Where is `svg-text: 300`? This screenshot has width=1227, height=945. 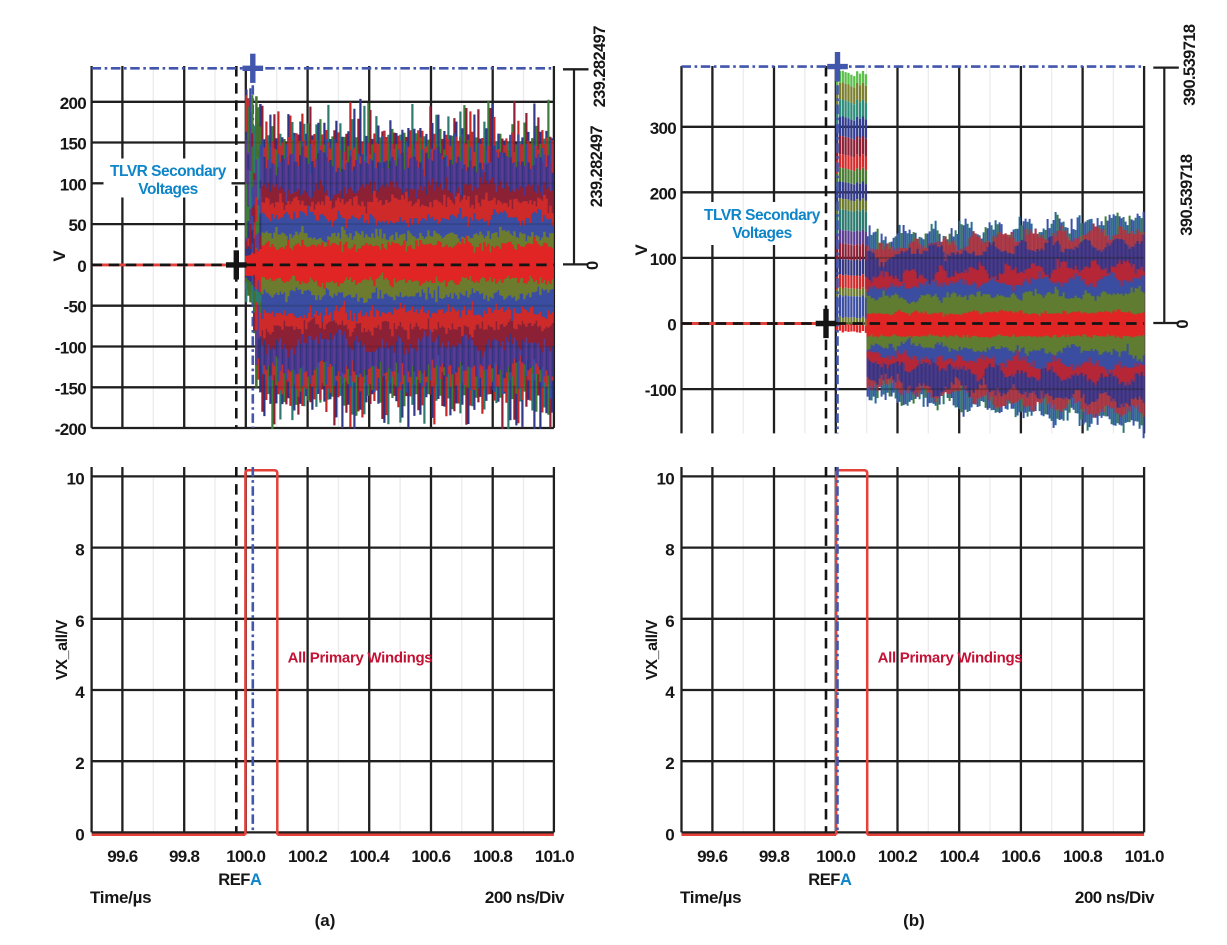
svg-text: 300 is located at coordinates (663, 128).